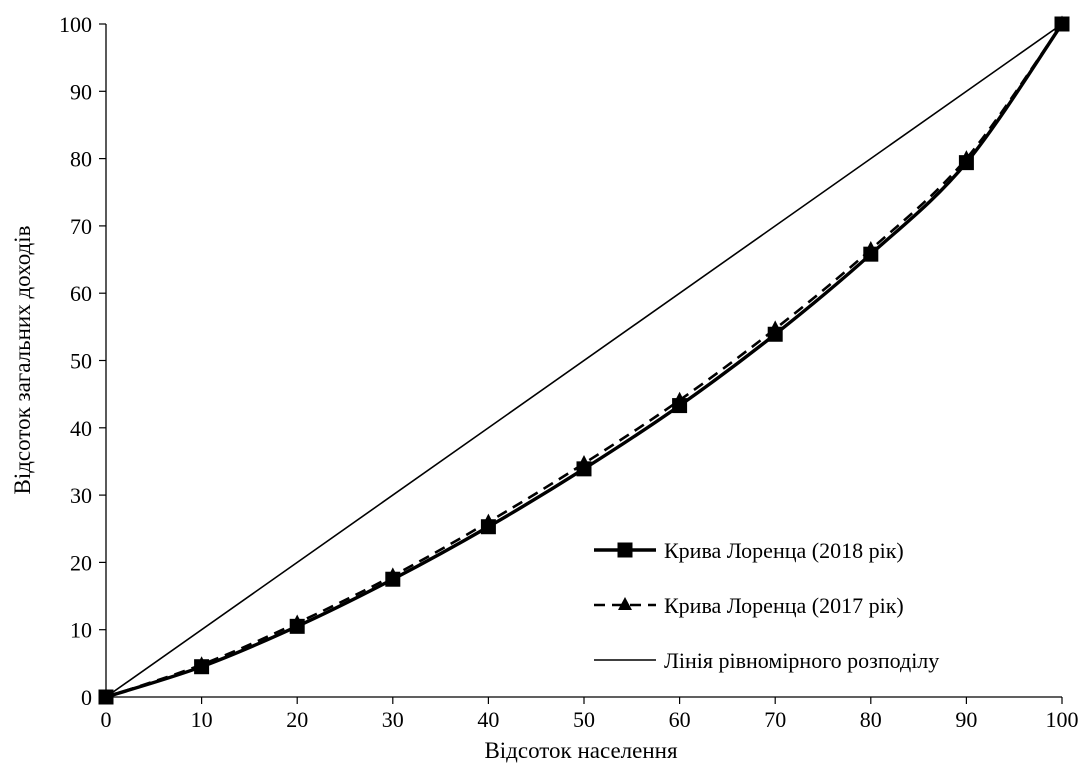 Image resolution: width=1088 pixels, height=765 pixels. What do you see at coordinates (393, 719) in the screenshot?
I see `x-tick-label: 30` at bounding box center [393, 719].